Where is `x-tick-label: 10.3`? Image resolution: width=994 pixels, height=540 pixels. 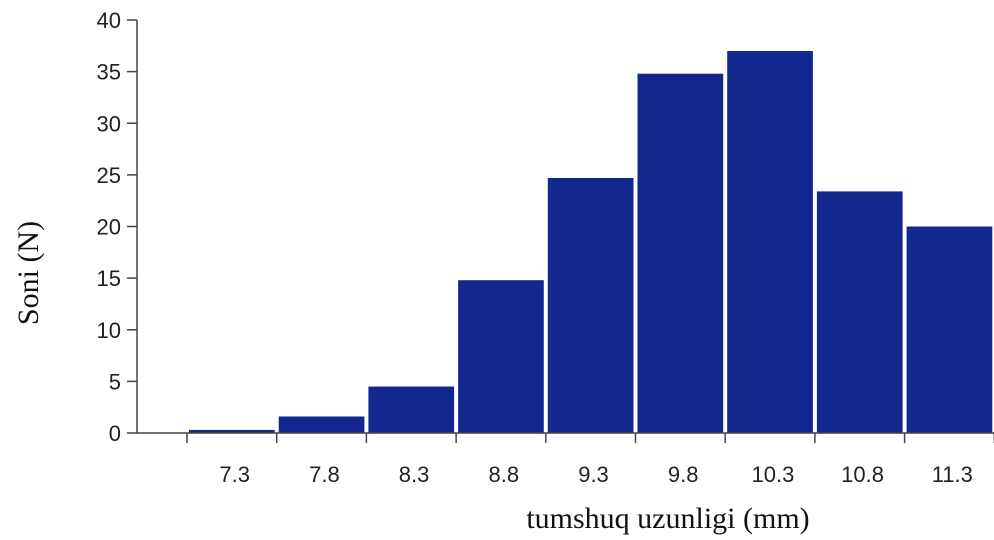
x-tick-label: 10.3 is located at coordinates (772, 474).